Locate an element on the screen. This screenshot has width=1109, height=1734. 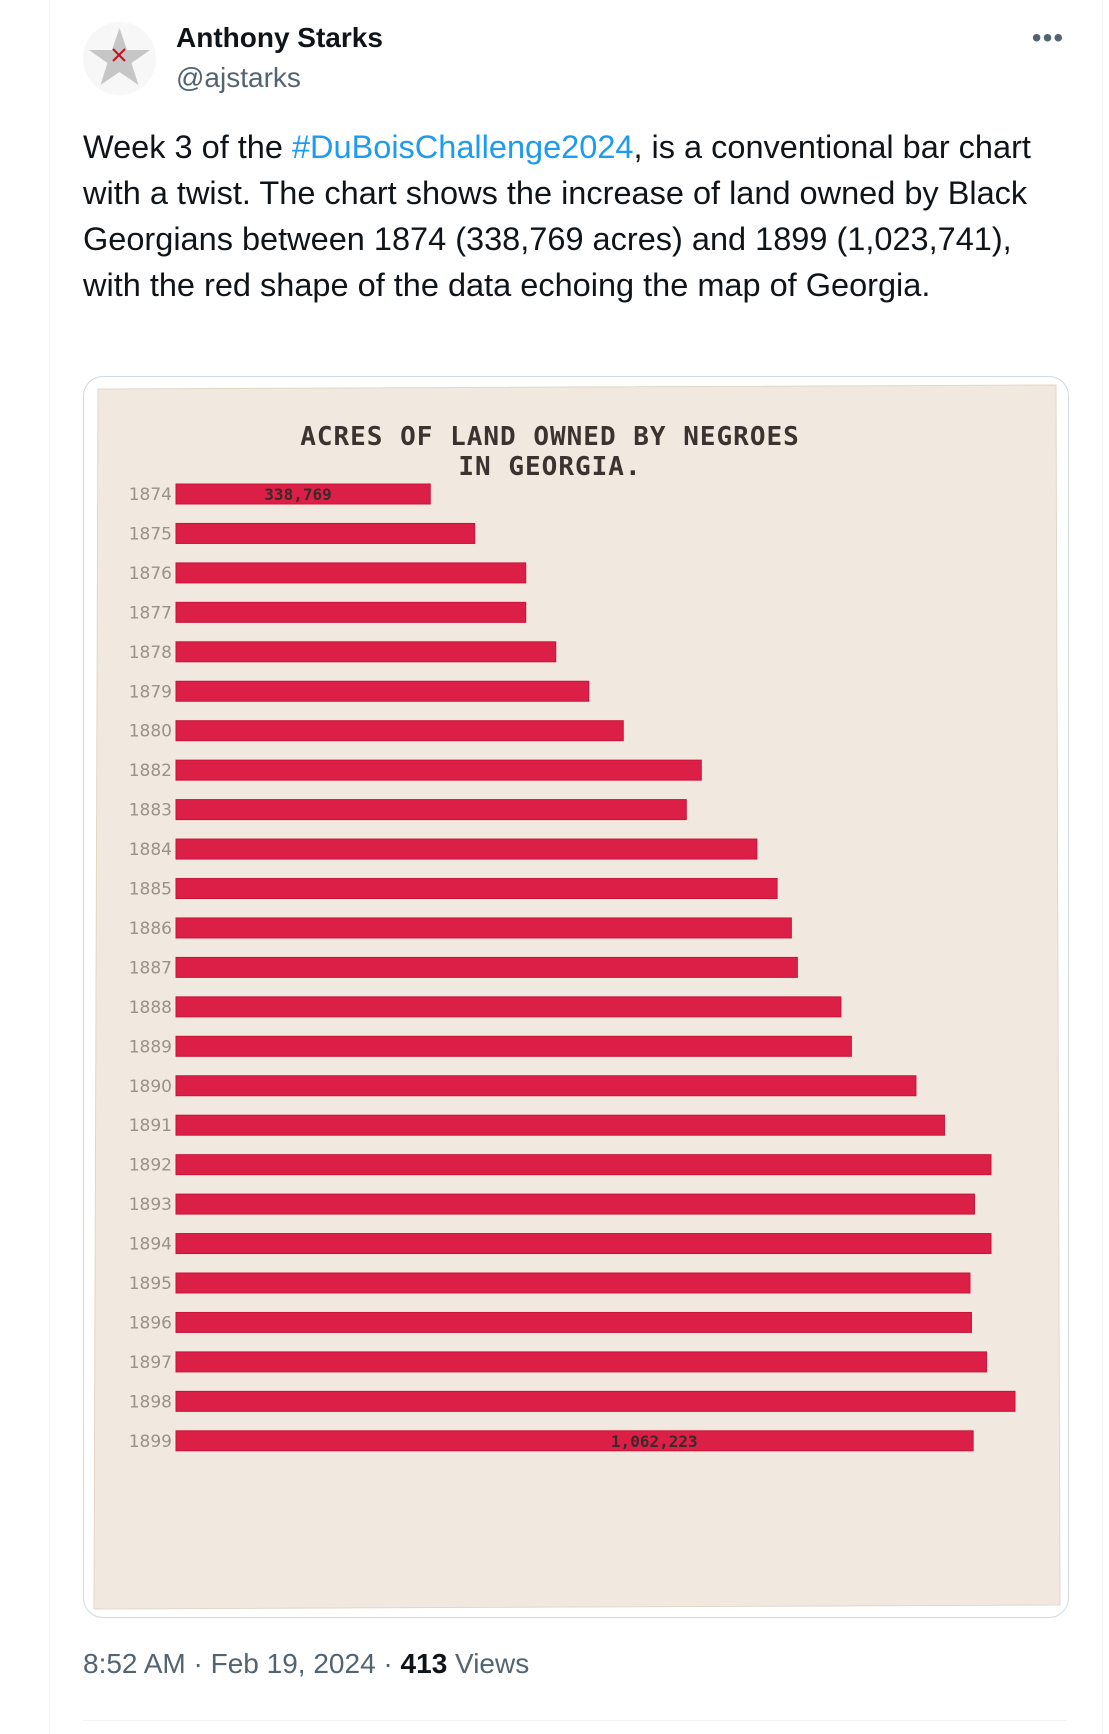
author-name: Anthony Starks is located at coordinates (279, 37).